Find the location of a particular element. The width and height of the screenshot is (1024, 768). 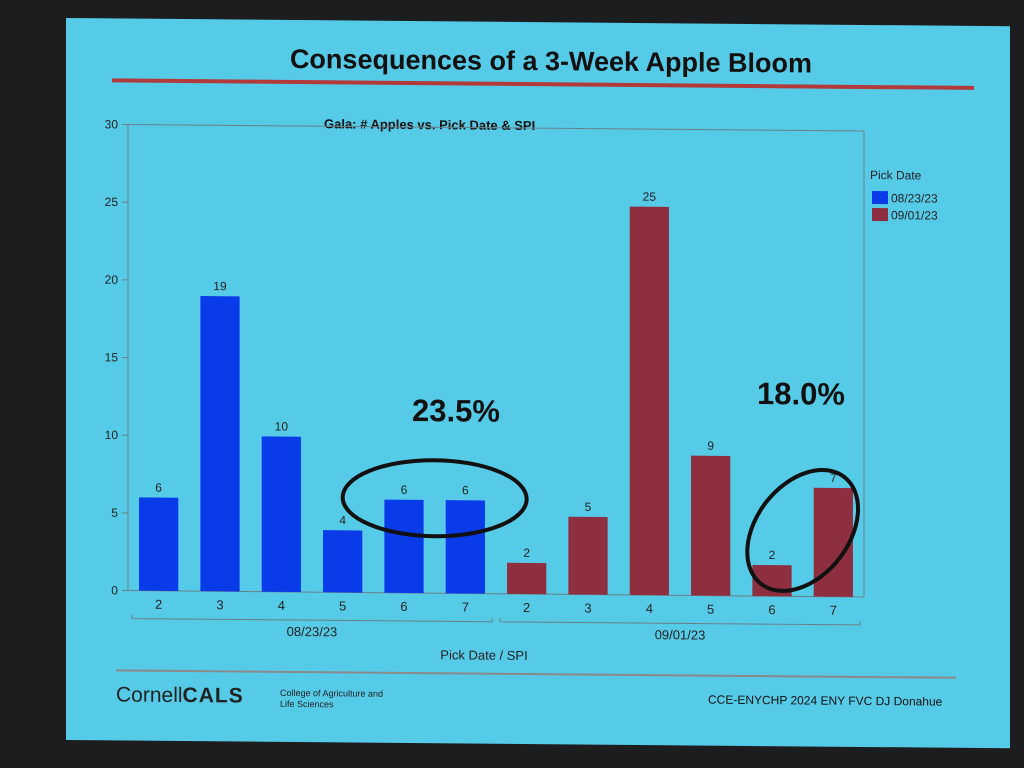

logo-bold: CALS is located at coordinates (213, 696).